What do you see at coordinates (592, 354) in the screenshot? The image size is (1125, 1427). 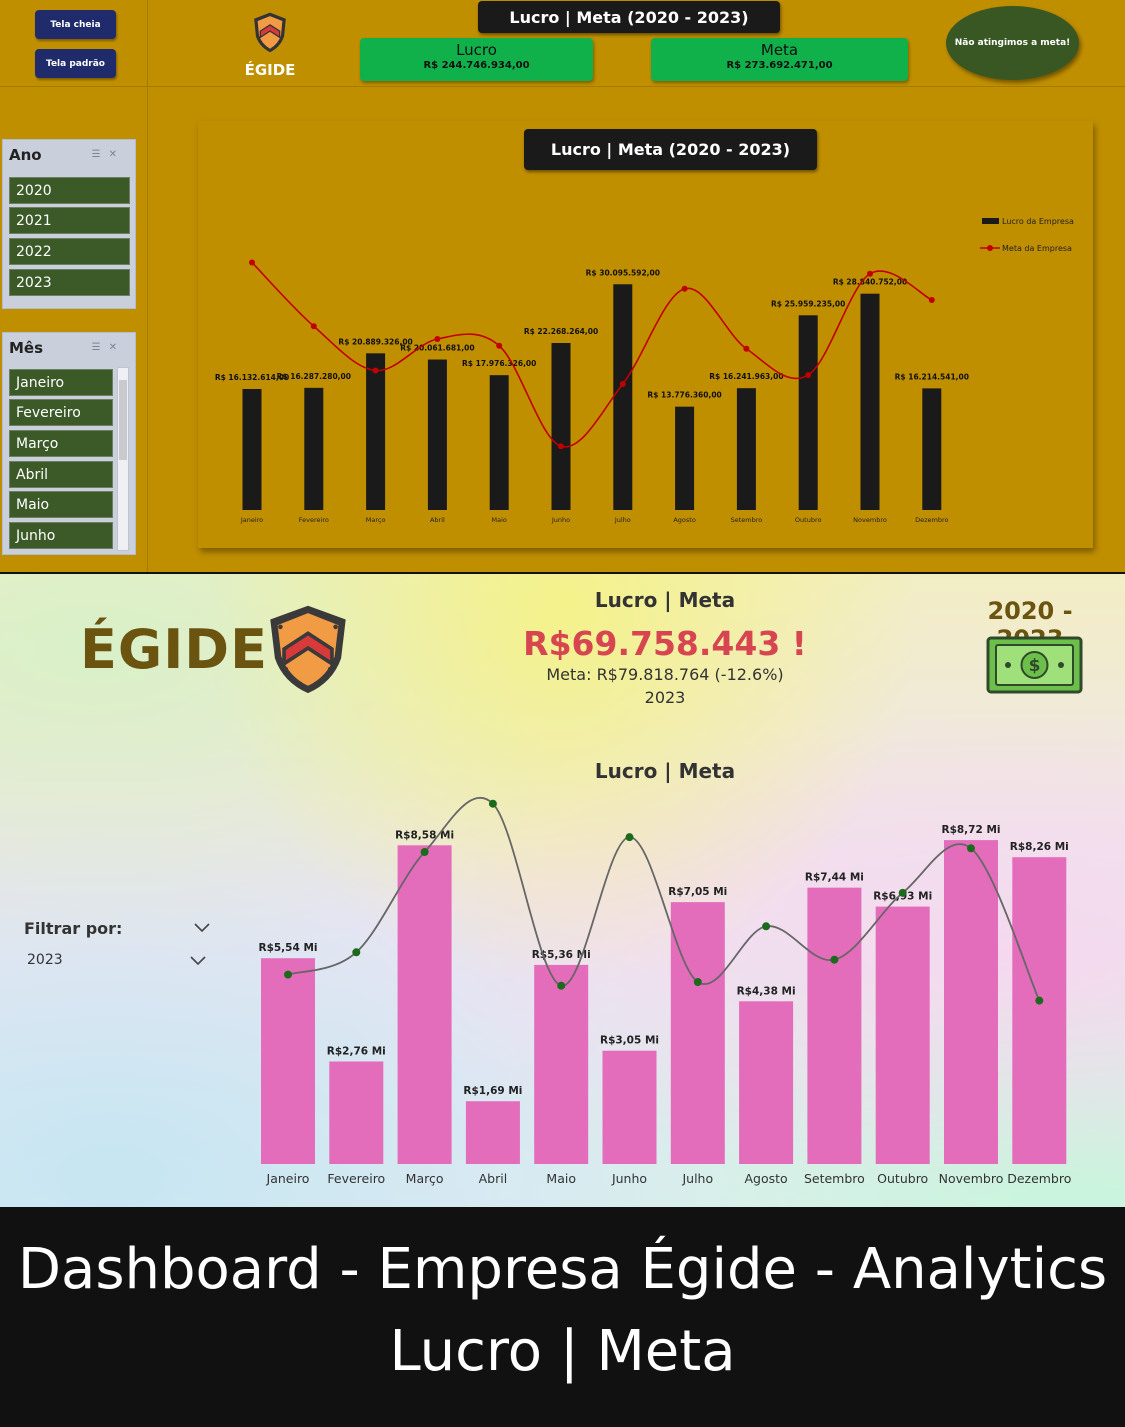 I see `goal-line` at bounding box center [592, 354].